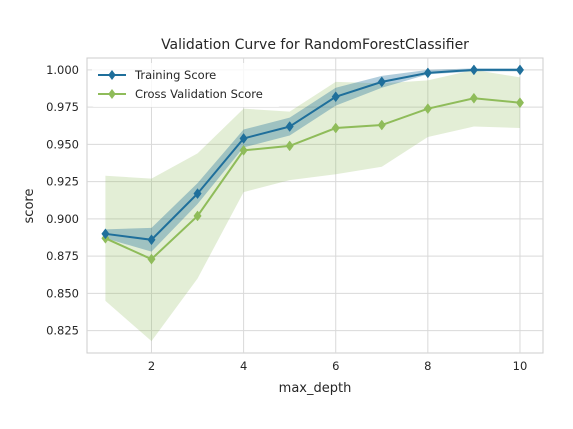  I want to click on x-tick-label: 2, so click(151, 366).